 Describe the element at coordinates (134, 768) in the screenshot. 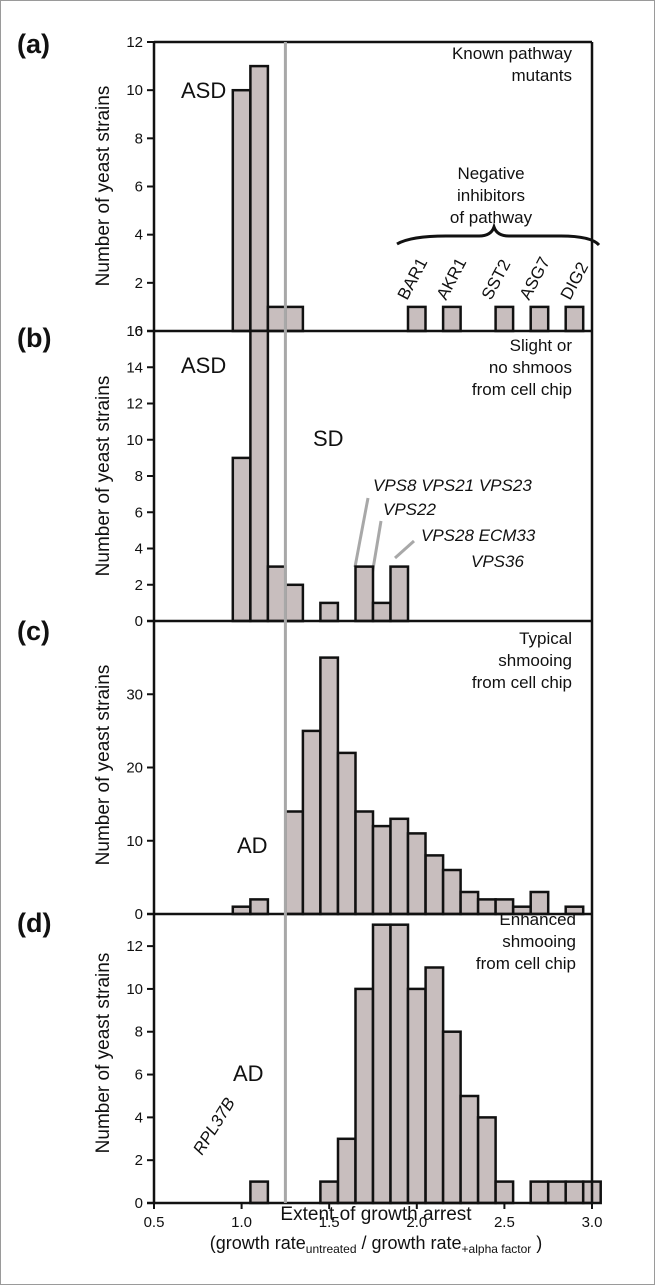

I see `panel-c-ytick-label: 20` at that location.